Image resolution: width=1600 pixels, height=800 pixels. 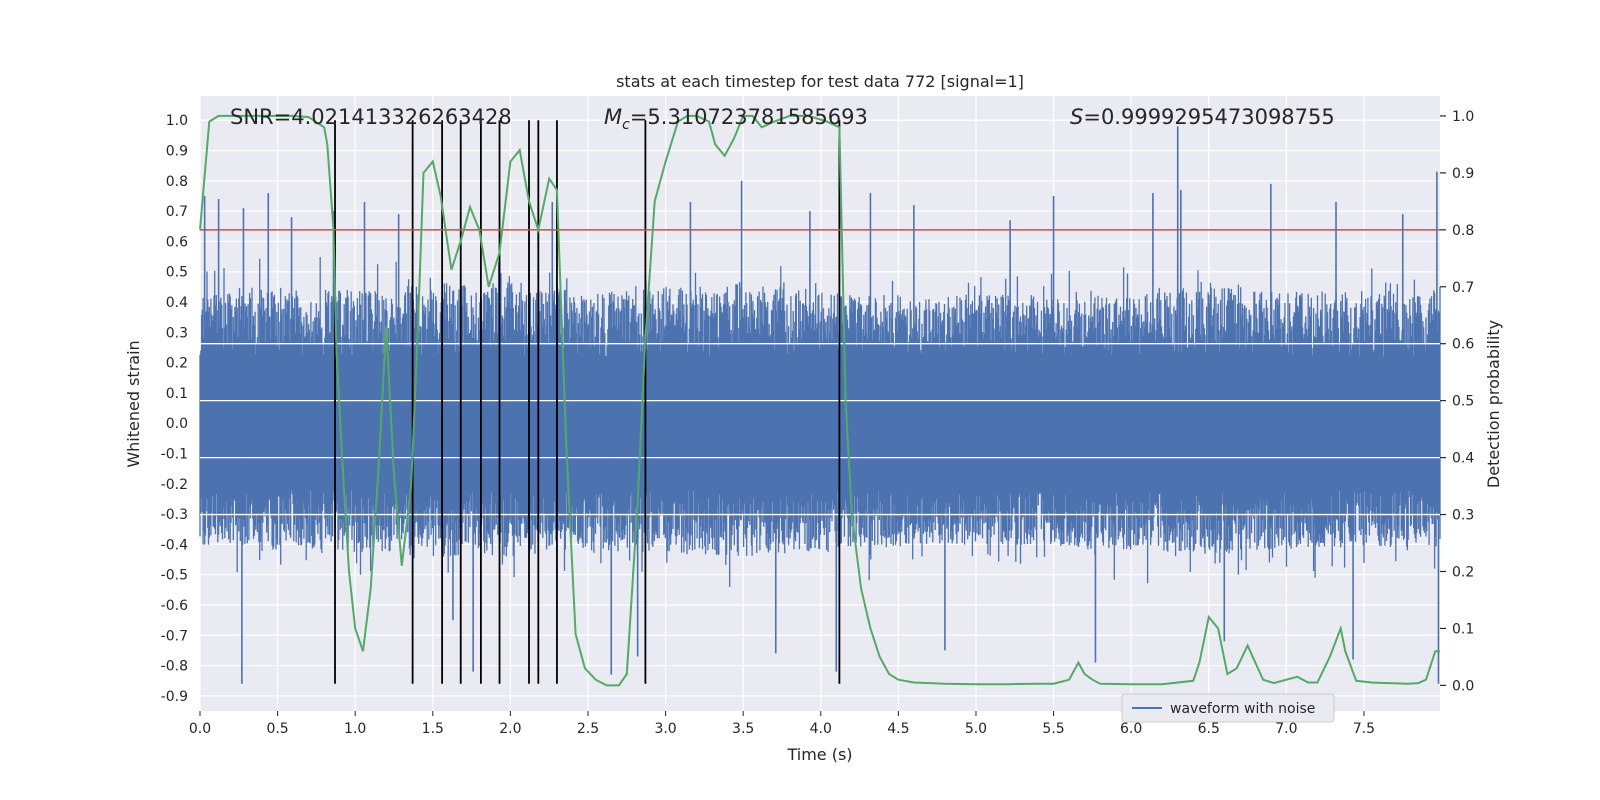 I want to click on x-tick-label: 7.5, so click(x=1364, y=729).